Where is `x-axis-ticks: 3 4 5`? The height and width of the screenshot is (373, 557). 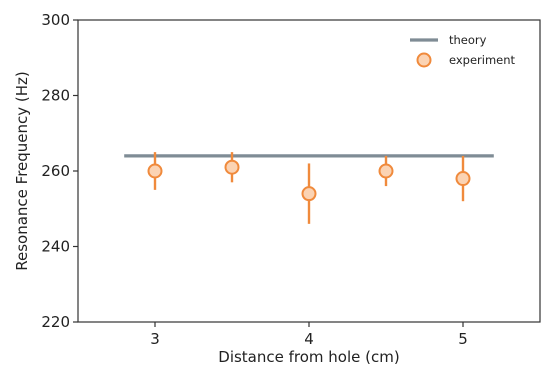 x-axis-ticks: 3 4 5 is located at coordinates (309, 335).